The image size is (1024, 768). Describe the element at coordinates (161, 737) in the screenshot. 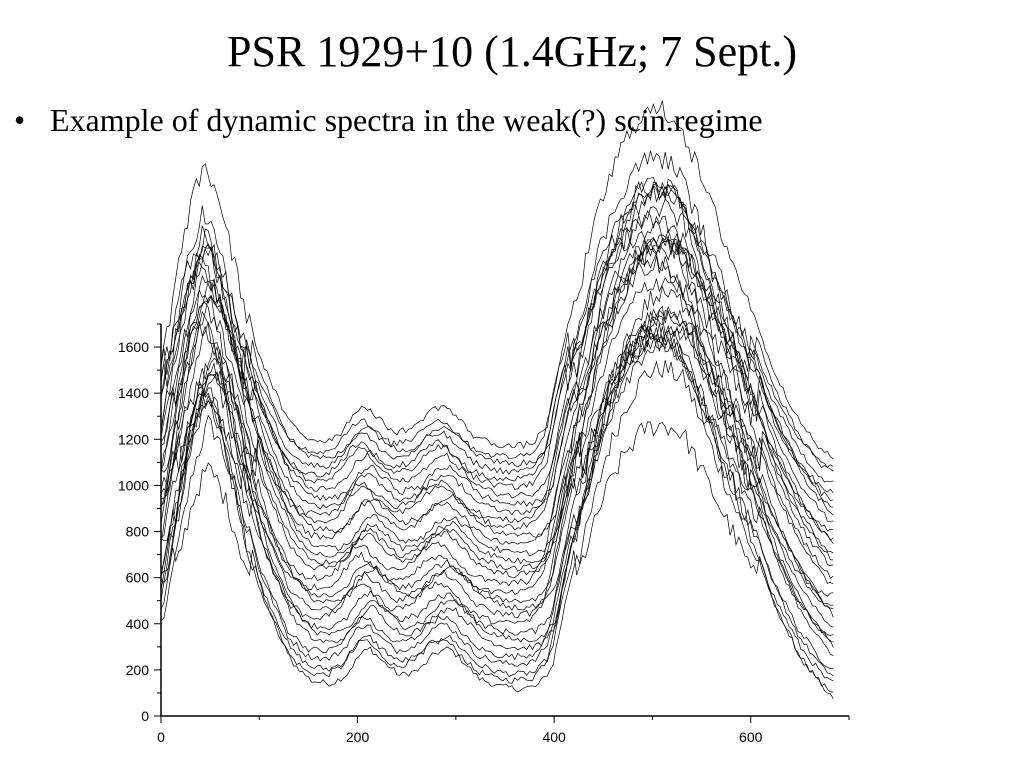

I see `x-tick-label-0: 0` at that location.